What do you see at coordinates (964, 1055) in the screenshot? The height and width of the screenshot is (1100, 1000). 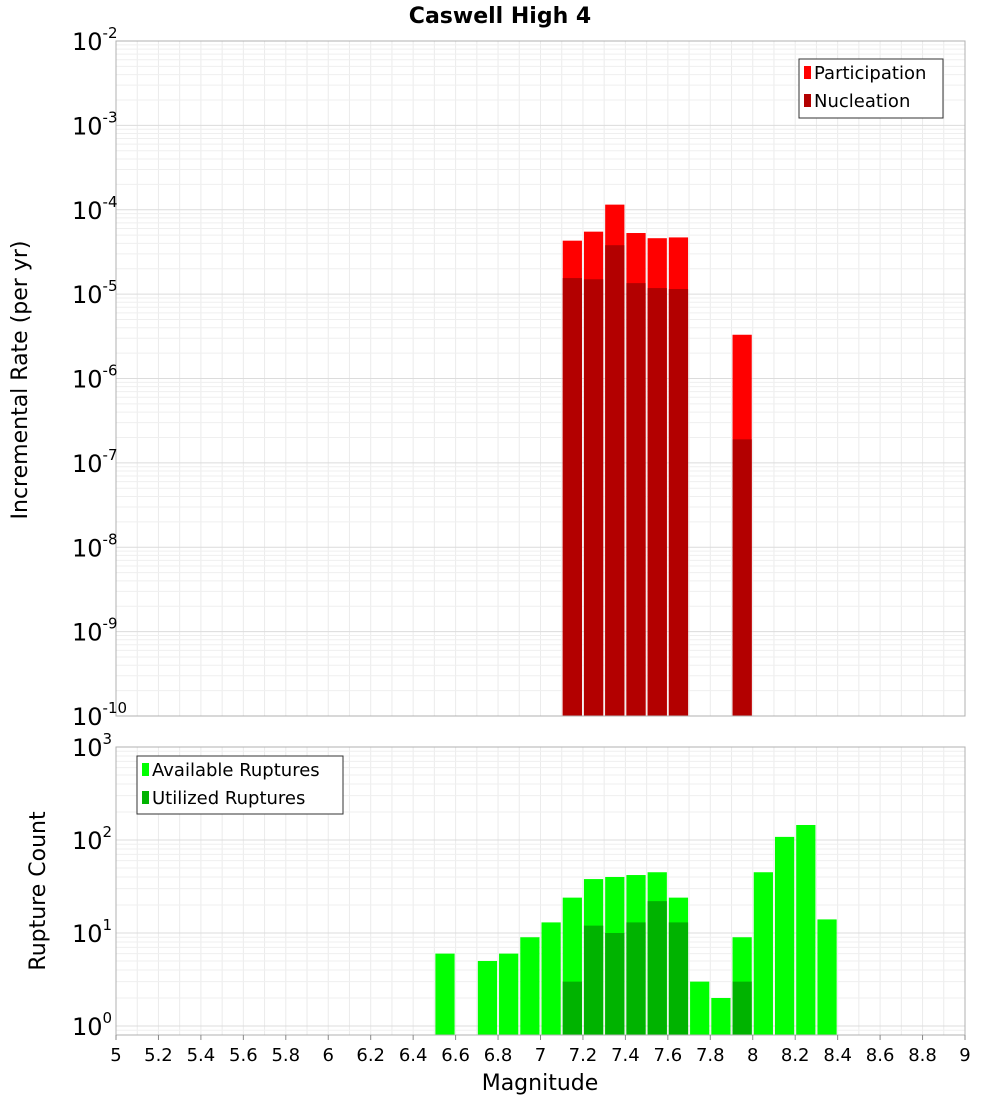 I see `x-tick-label: 9` at bounding box center [964, 1055].